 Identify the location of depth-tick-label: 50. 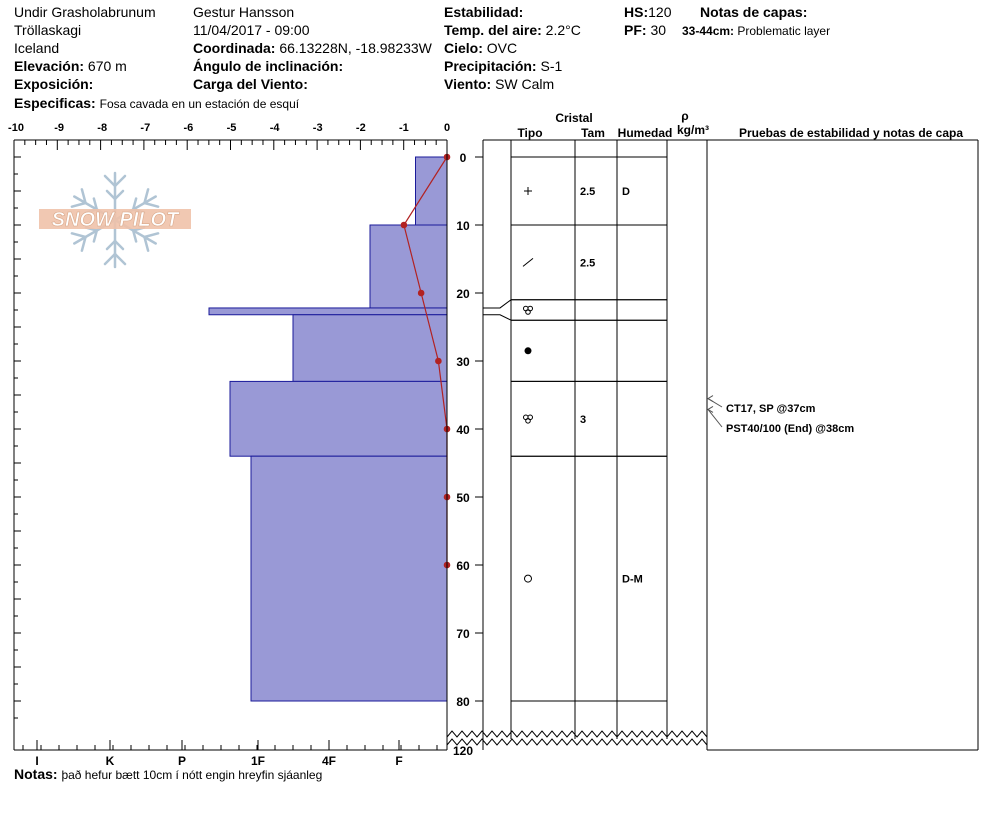
(463, 498).